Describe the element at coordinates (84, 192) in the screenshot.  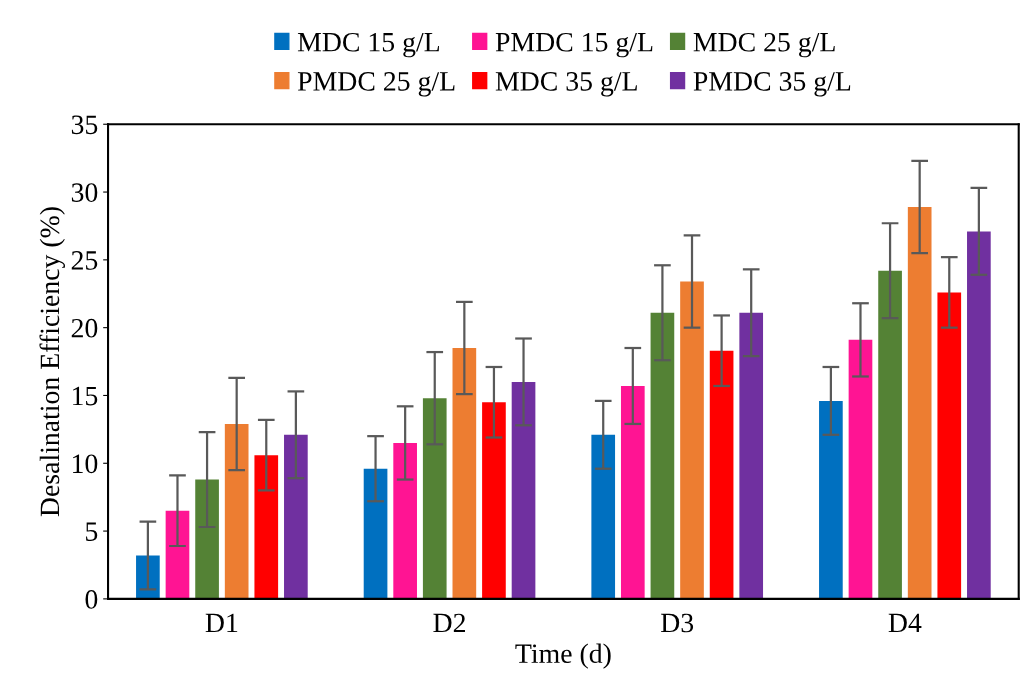
I see `y-tick-label: 30` at that location.